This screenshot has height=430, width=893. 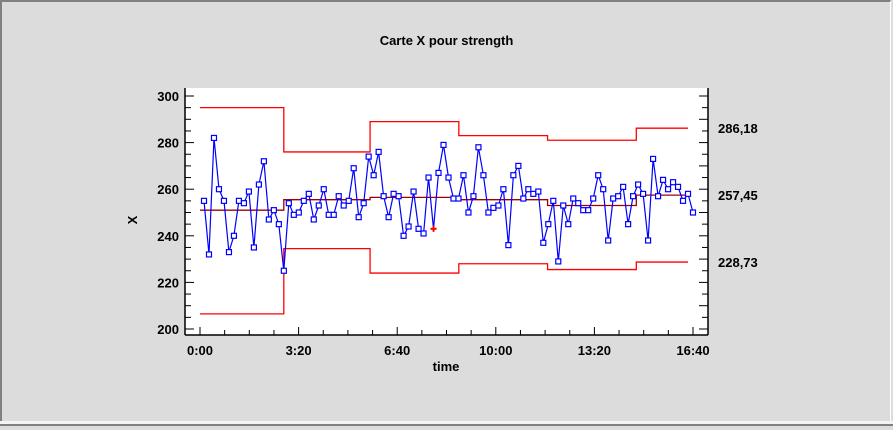 What do you see at coordinates (446, 422) in the screenshot?
I see `panel-bottom-edge` at bounding box center [446, 422].